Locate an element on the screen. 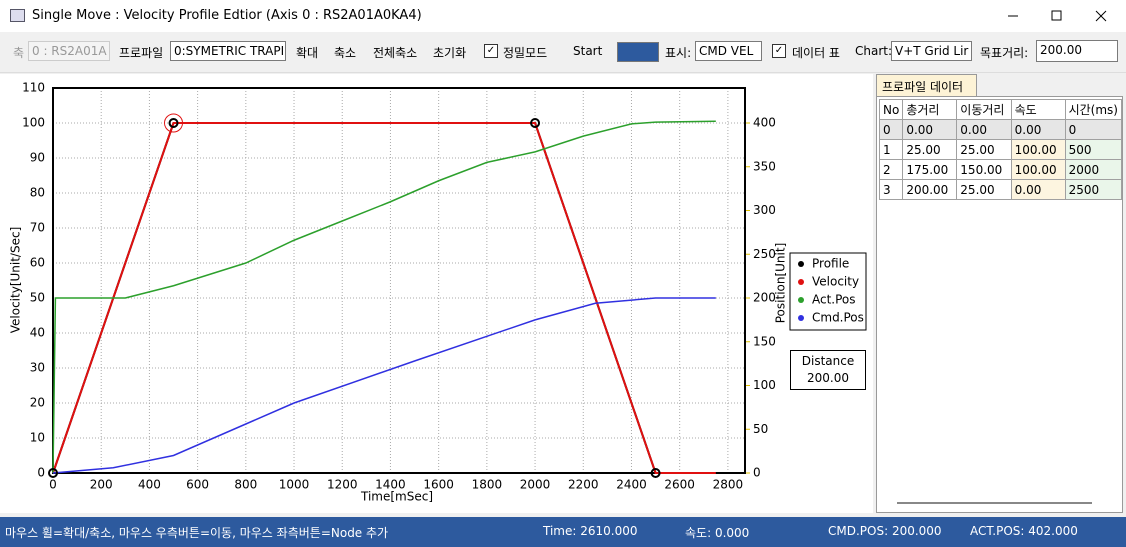  table-cell: 2 is located at coordinates (891, 169).